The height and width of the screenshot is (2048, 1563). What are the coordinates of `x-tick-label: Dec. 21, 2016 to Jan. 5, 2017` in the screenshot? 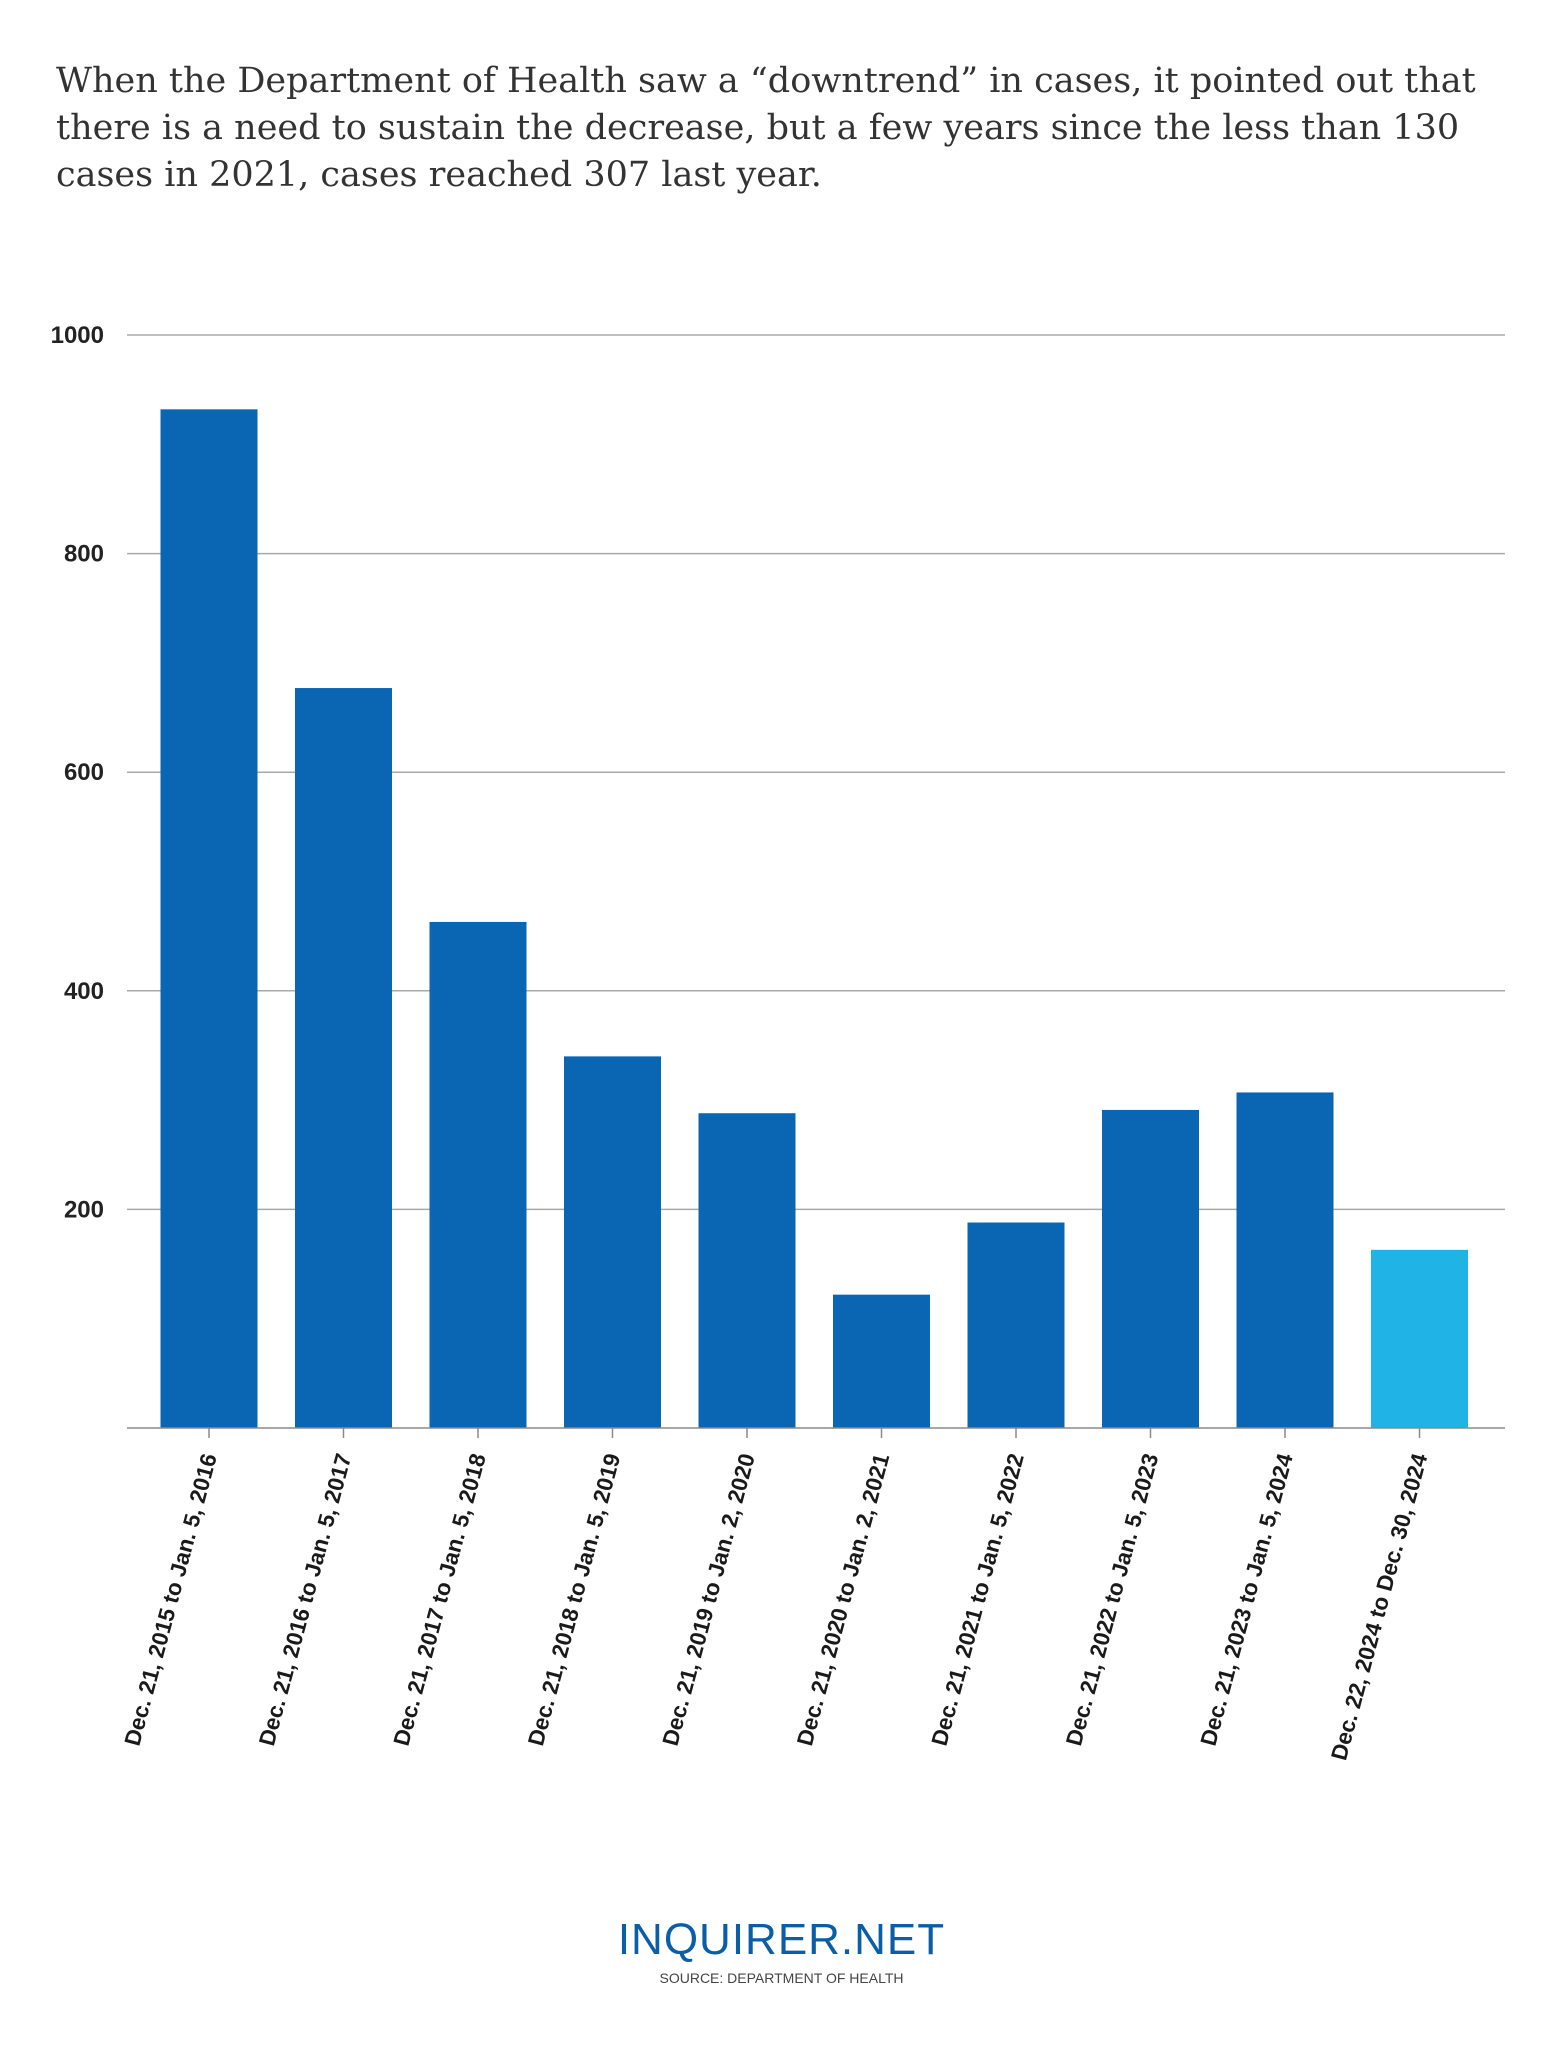 It's located at (305, 1600).